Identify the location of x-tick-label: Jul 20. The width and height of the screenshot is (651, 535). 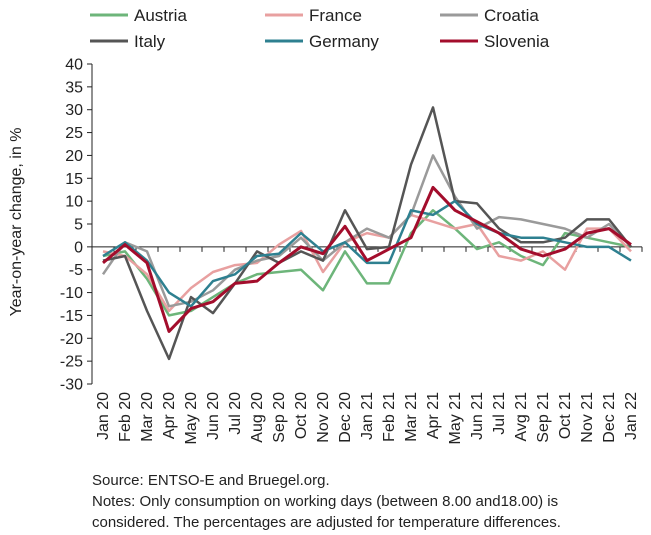
(235, 413).